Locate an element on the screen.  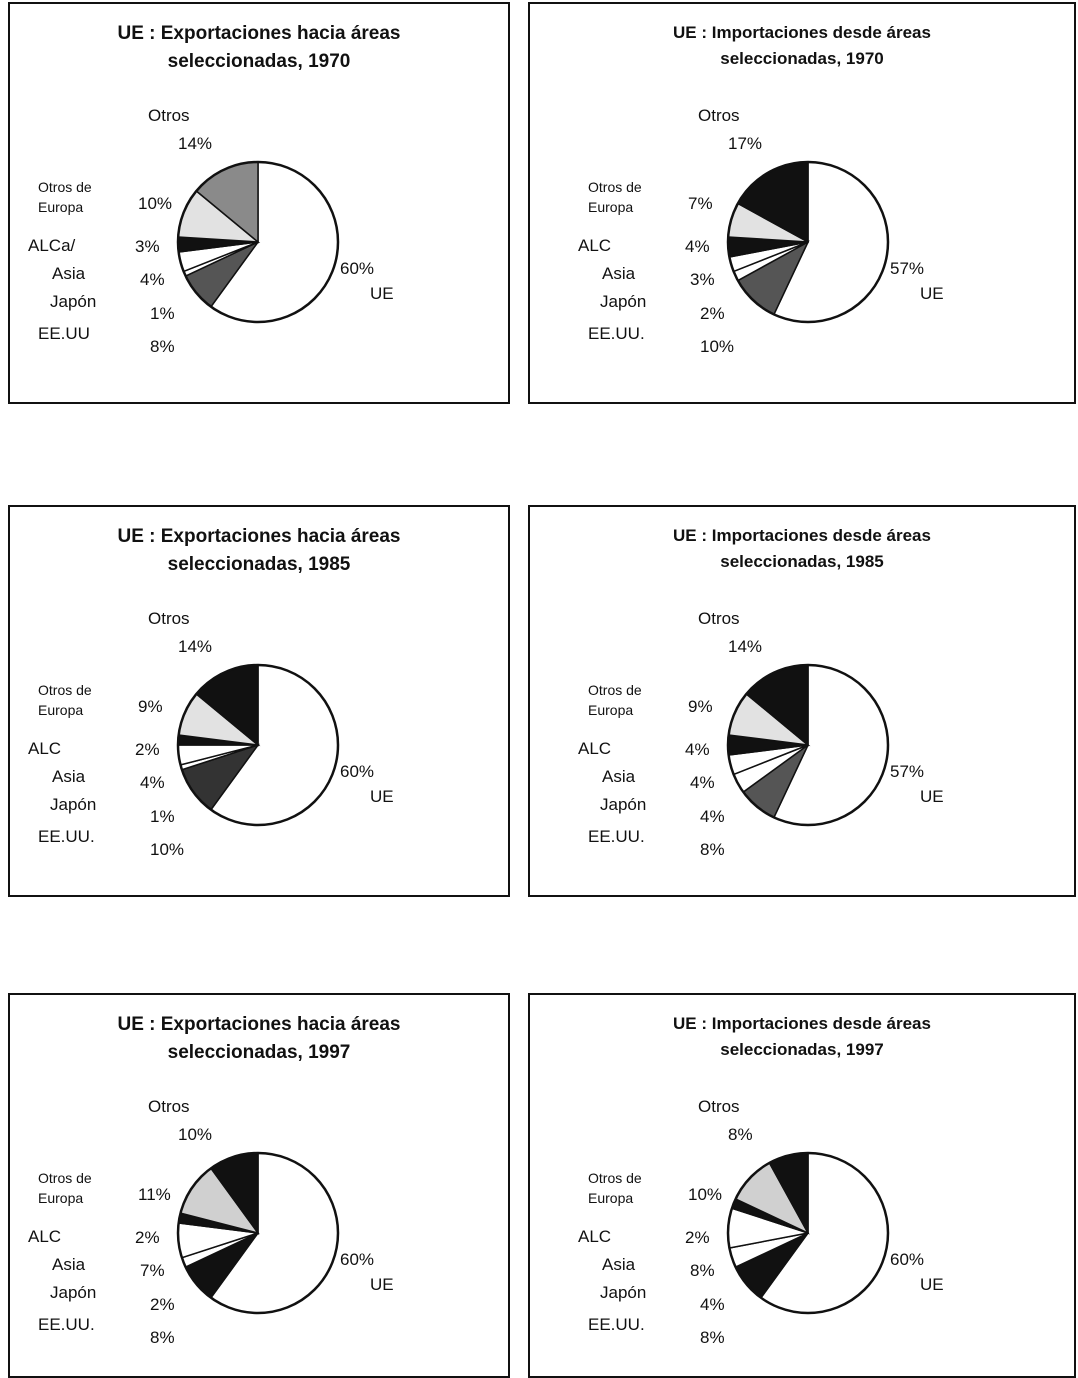
category-label: EE.UU is located at coordinates (64, 333).